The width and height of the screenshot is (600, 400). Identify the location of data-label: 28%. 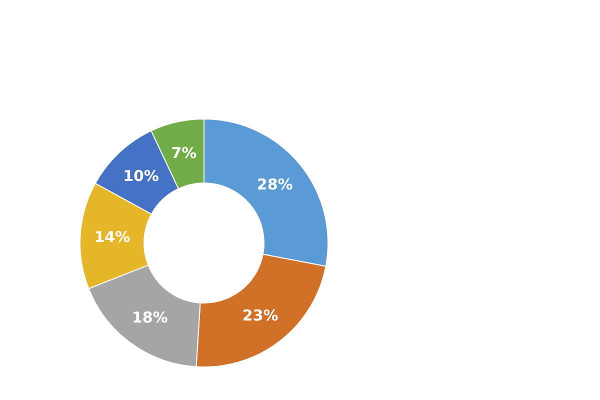
(274, 184).